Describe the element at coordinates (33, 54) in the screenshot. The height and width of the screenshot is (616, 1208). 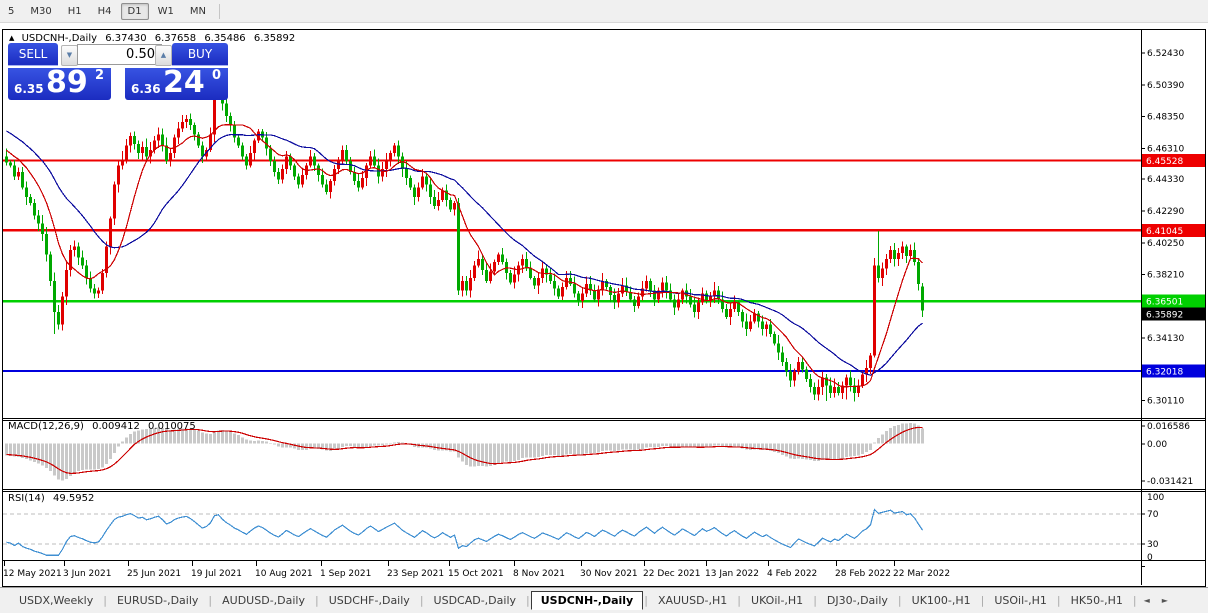
I see `sell-button: SELL` at that location.